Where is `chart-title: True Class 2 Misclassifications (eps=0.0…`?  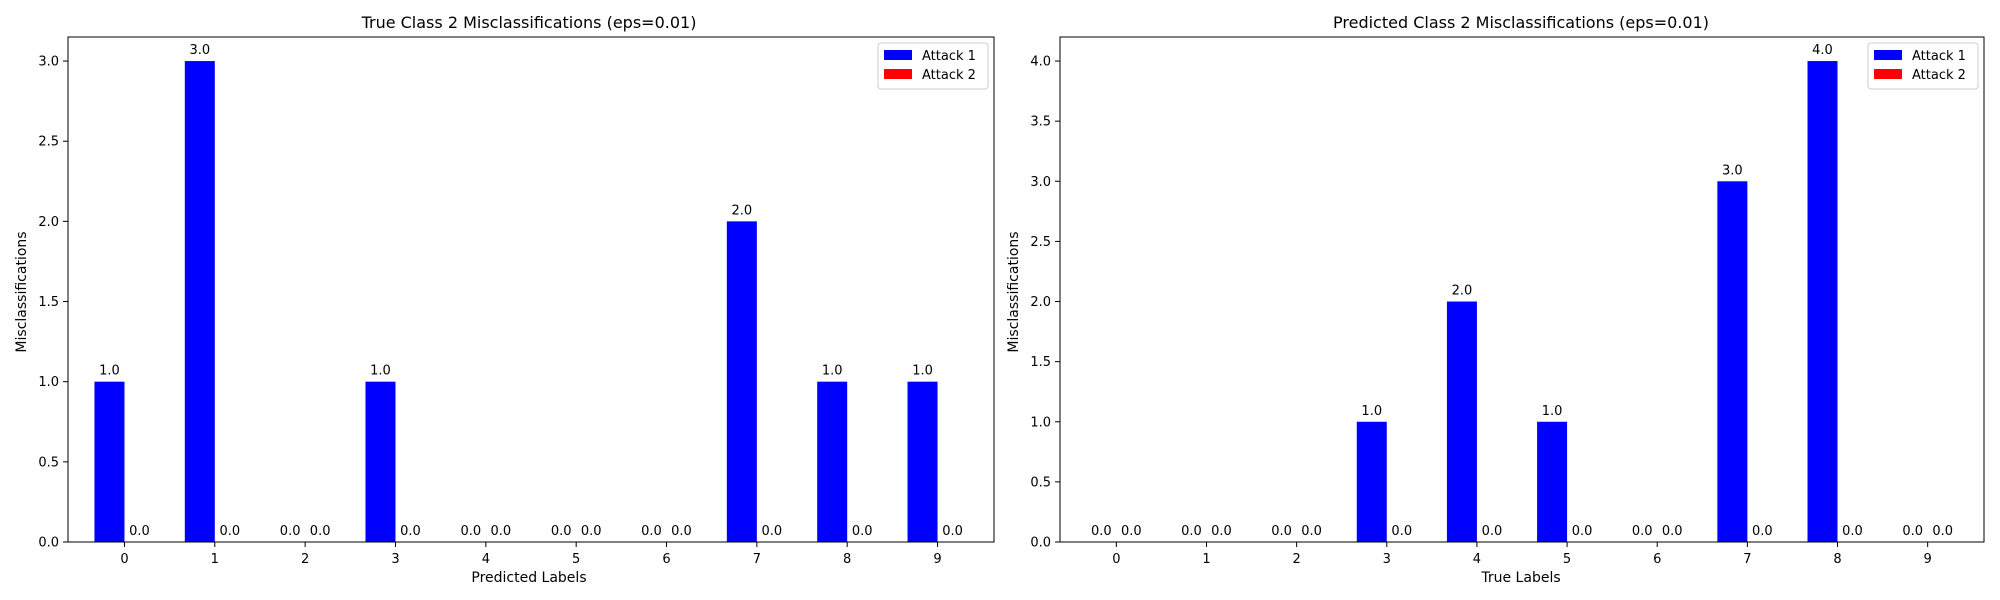 chart-title: True Class 2 Misclassifications (eps=0.0… is located at coordinates (529, 22).